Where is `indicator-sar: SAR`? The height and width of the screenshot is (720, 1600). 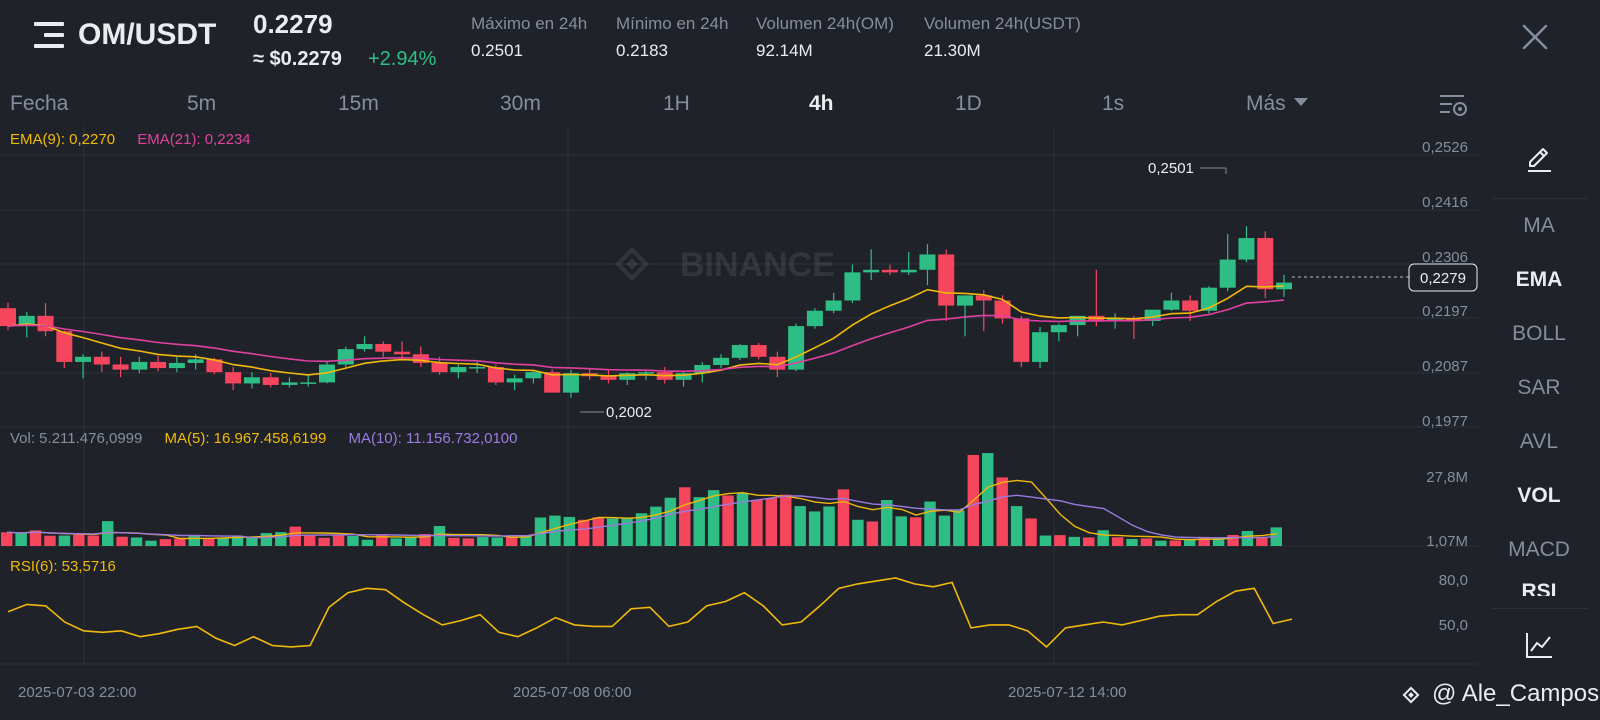 indicator-sar: SAR is located at coordinates (1539, 387).